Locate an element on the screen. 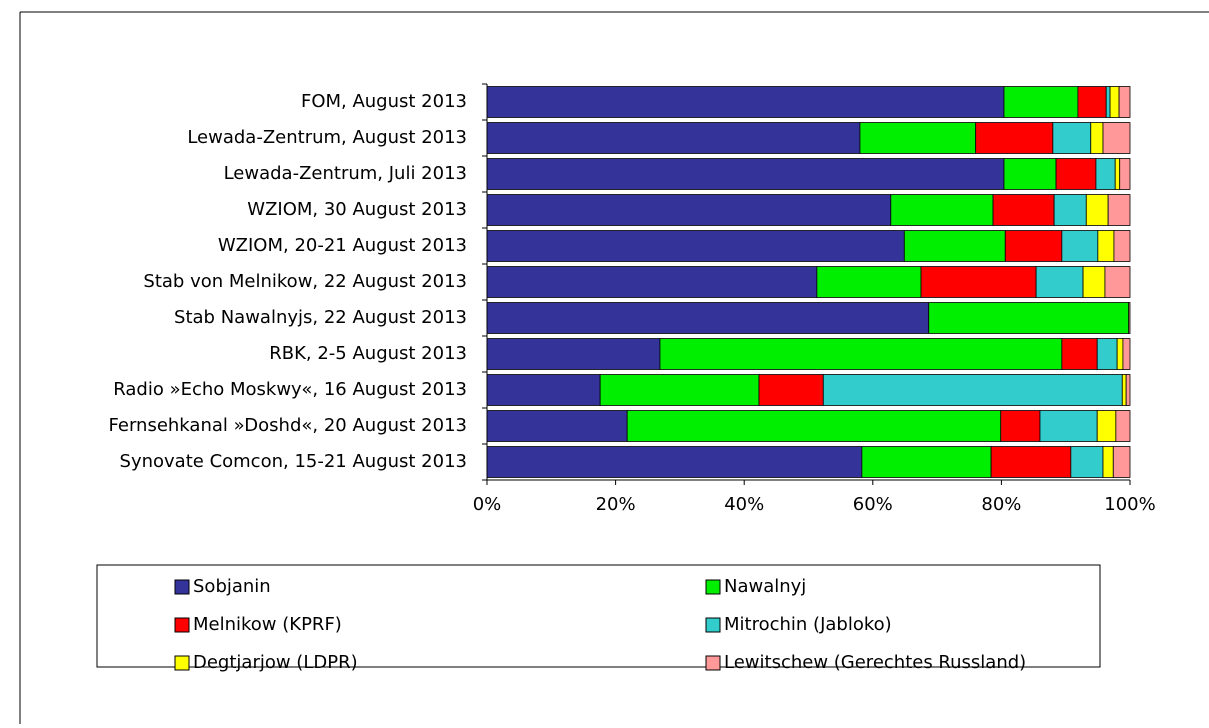 This screenshot has width=1209, height=728. x-tick-label: 60% is located at coordinates (873, 504).